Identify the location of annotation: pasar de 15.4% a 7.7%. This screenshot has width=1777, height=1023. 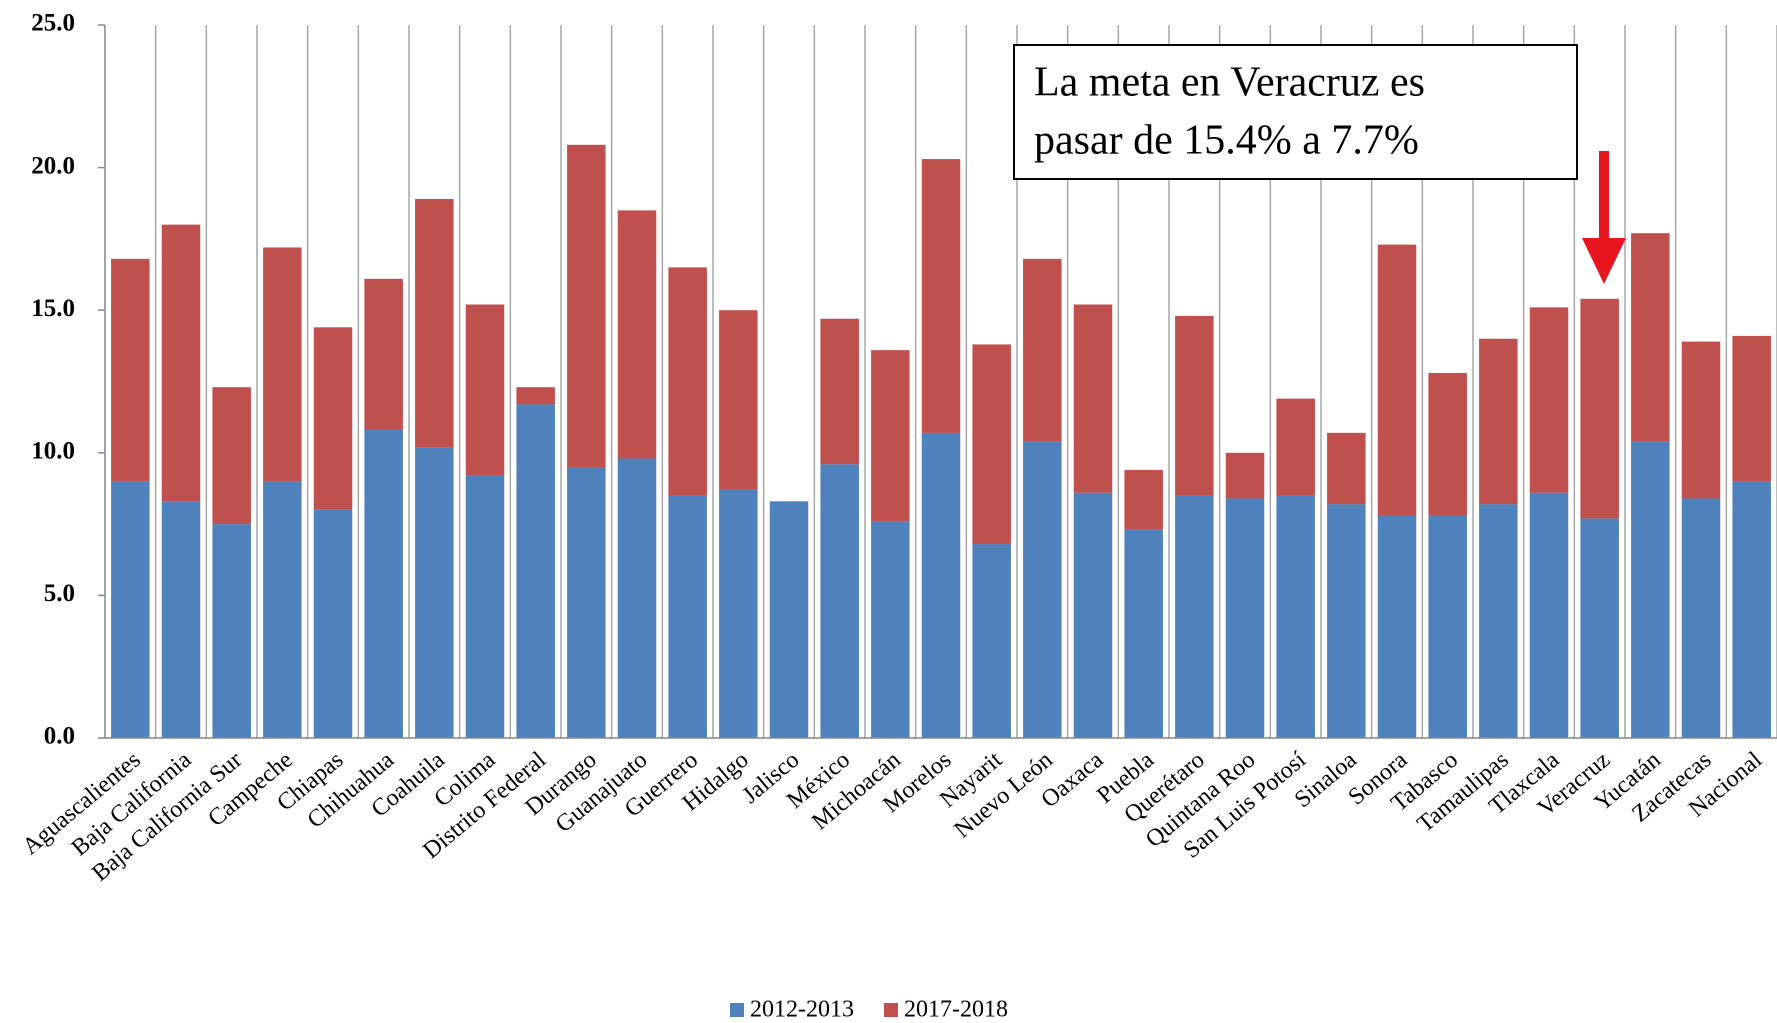
(1226, 141).